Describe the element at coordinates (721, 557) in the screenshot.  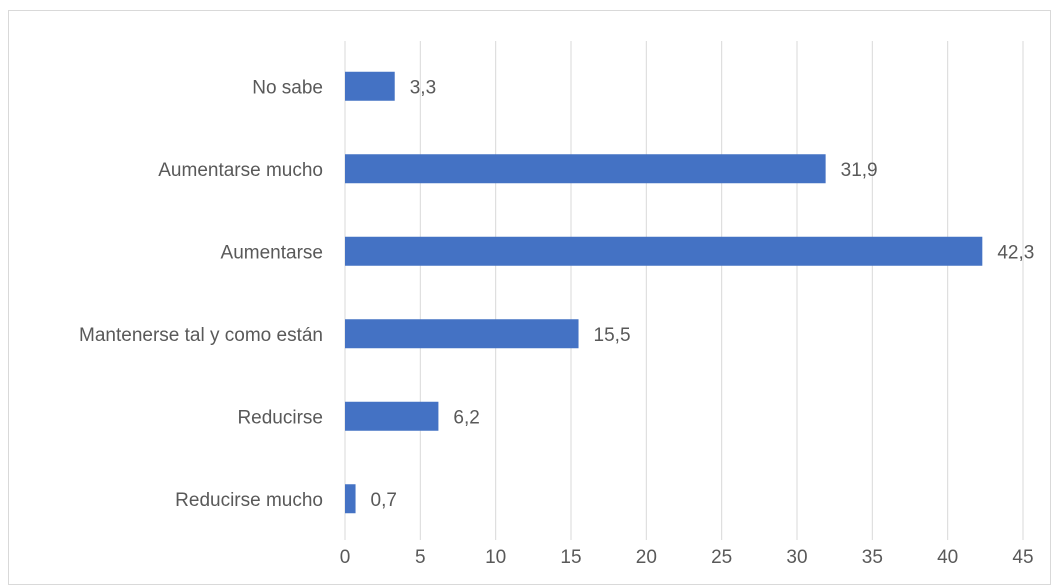
I see `x-tick-label: 25` at that location.